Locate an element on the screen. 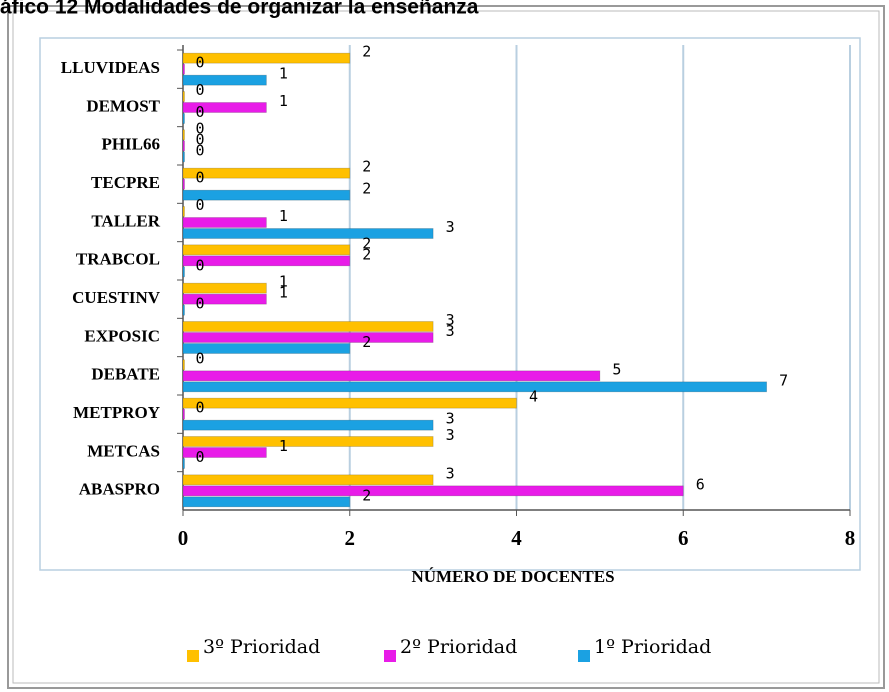 The width and height of the screenshot is (889, 692). x-tick-label: 2 is located at coordinates (350, 538).